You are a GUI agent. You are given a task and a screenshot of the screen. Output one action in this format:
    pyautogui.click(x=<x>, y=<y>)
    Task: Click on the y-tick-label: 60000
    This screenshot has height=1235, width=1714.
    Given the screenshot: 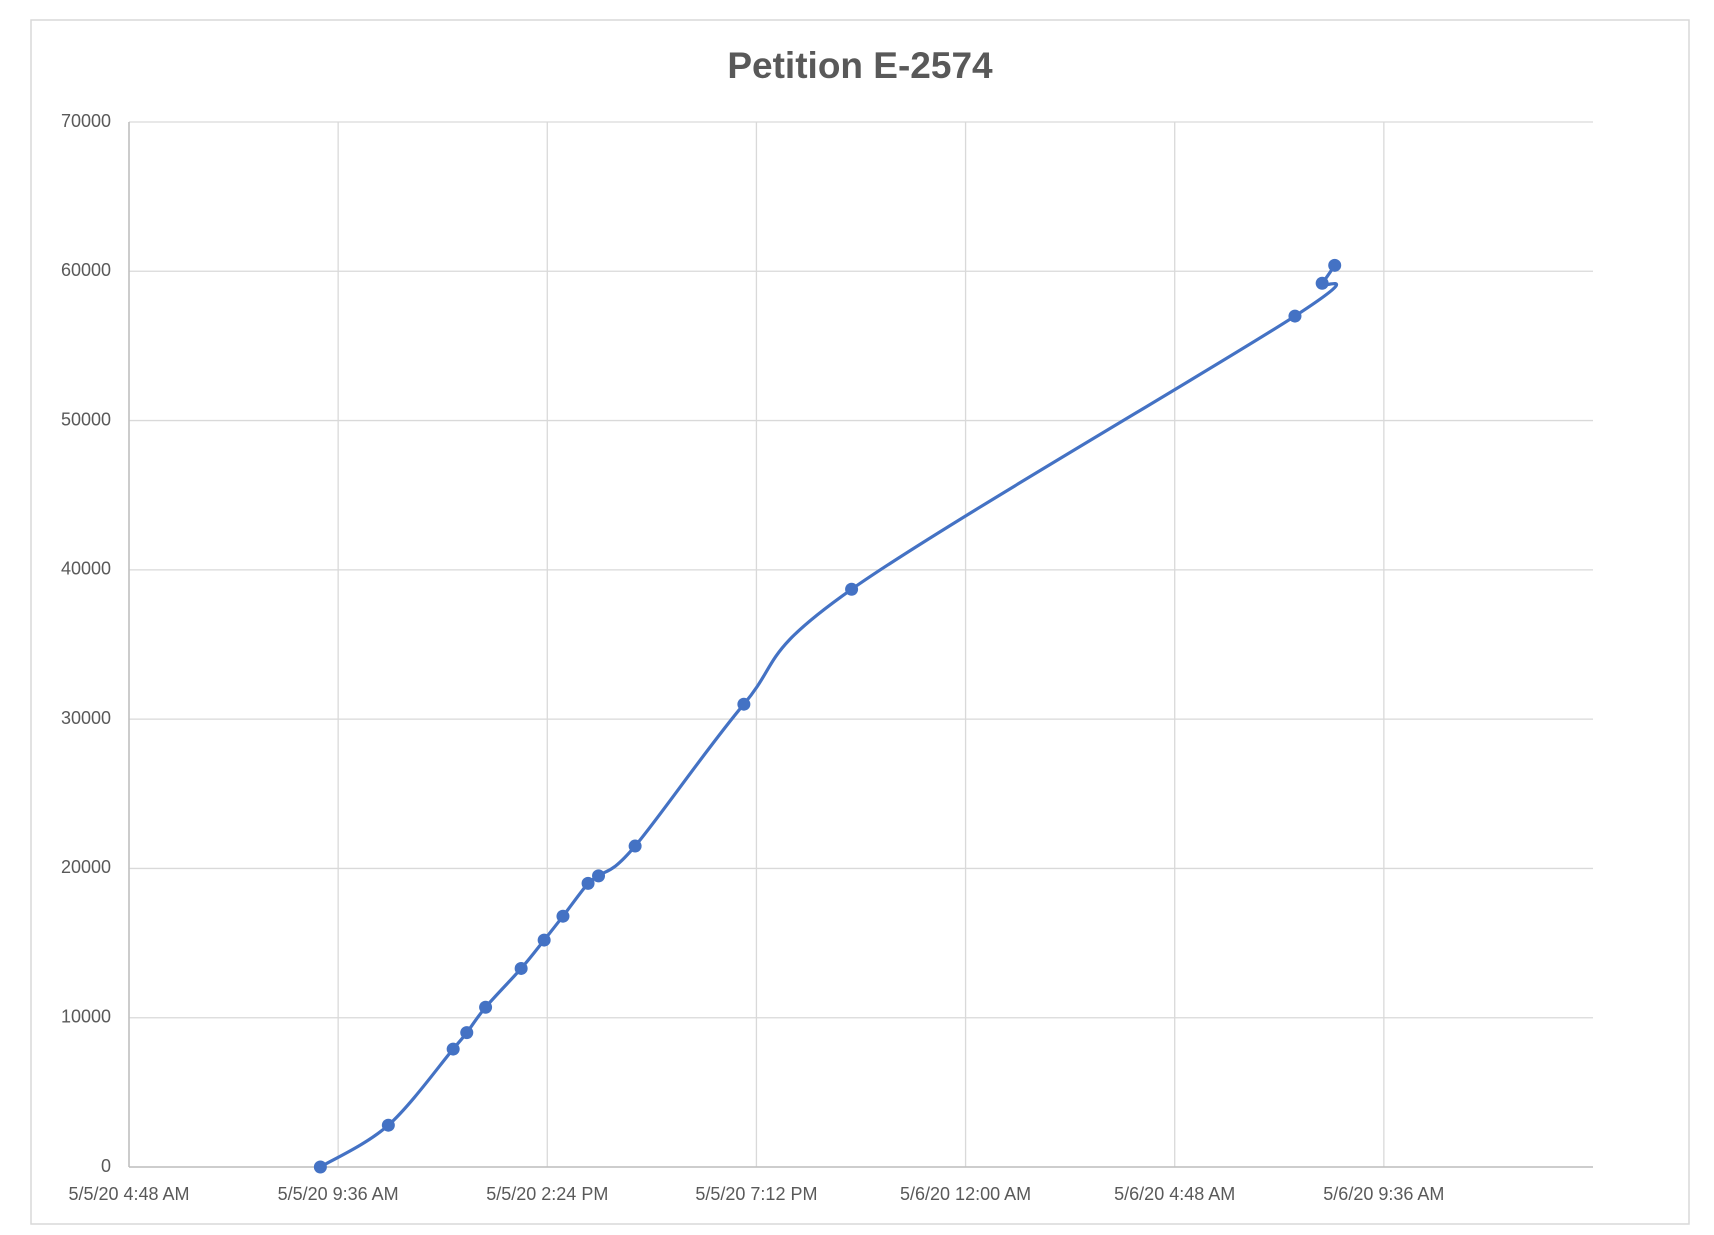 What is the action you would take?
    pyautogui.click(x=86, y=270)
    